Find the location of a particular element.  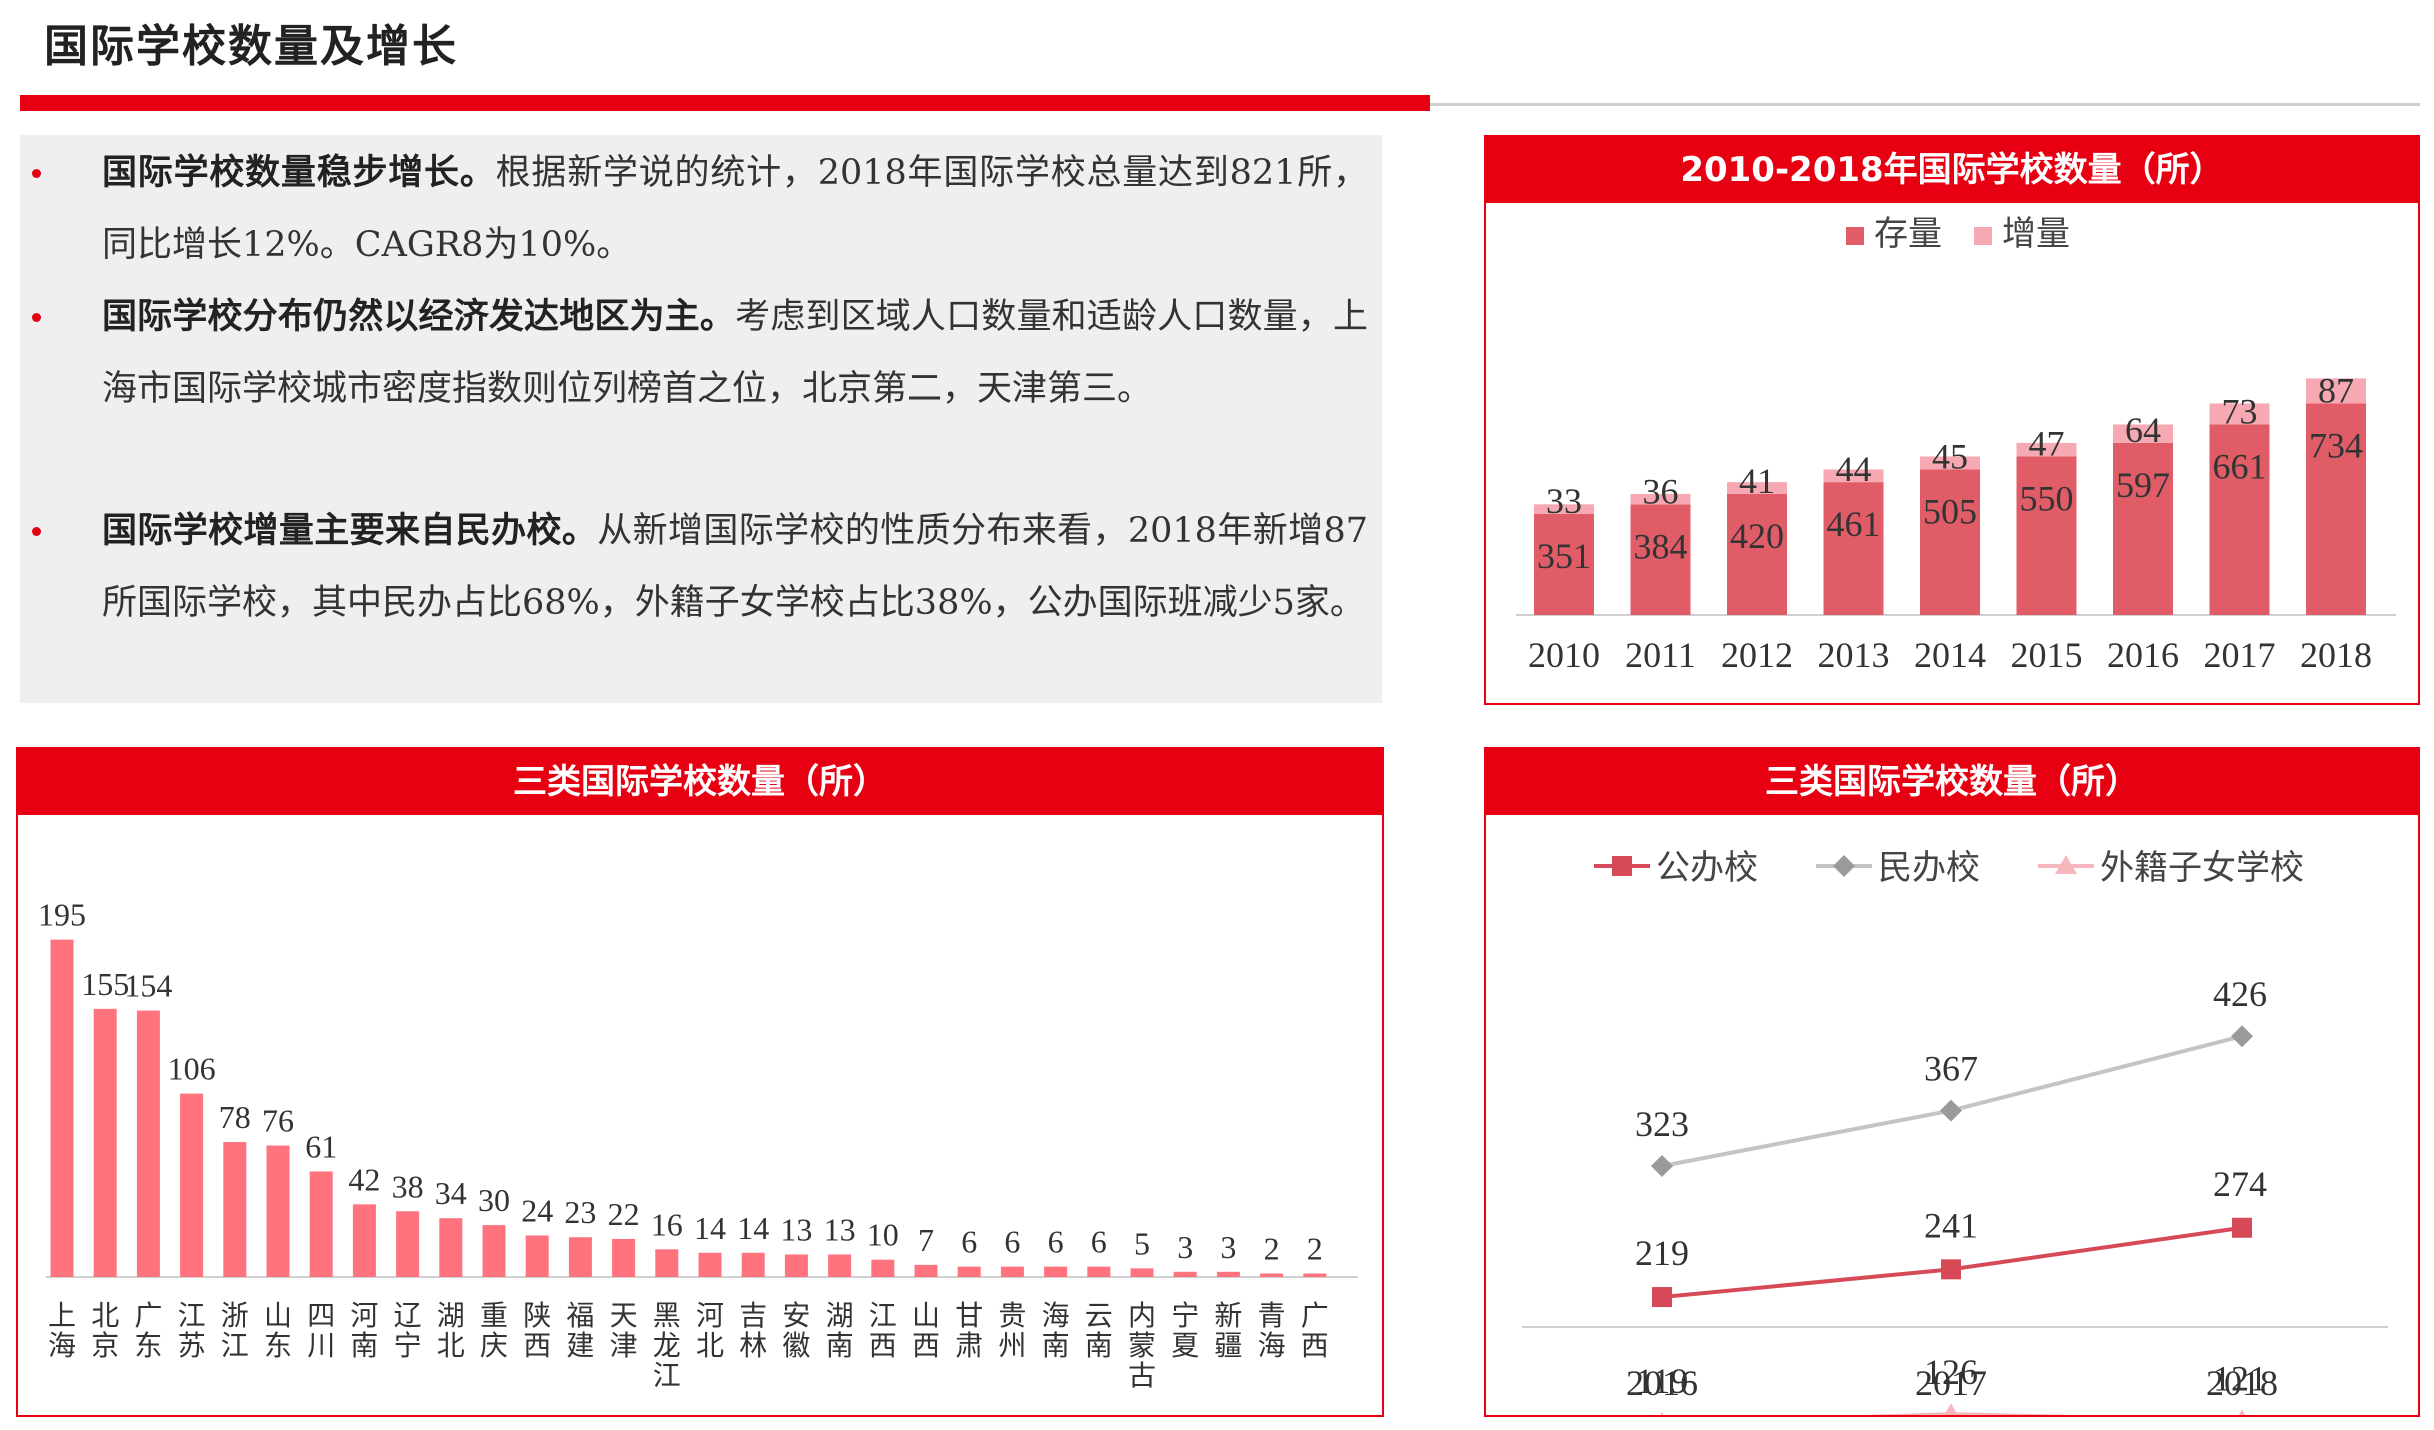

data-label: 426 is located at coordinates (2240, 994).